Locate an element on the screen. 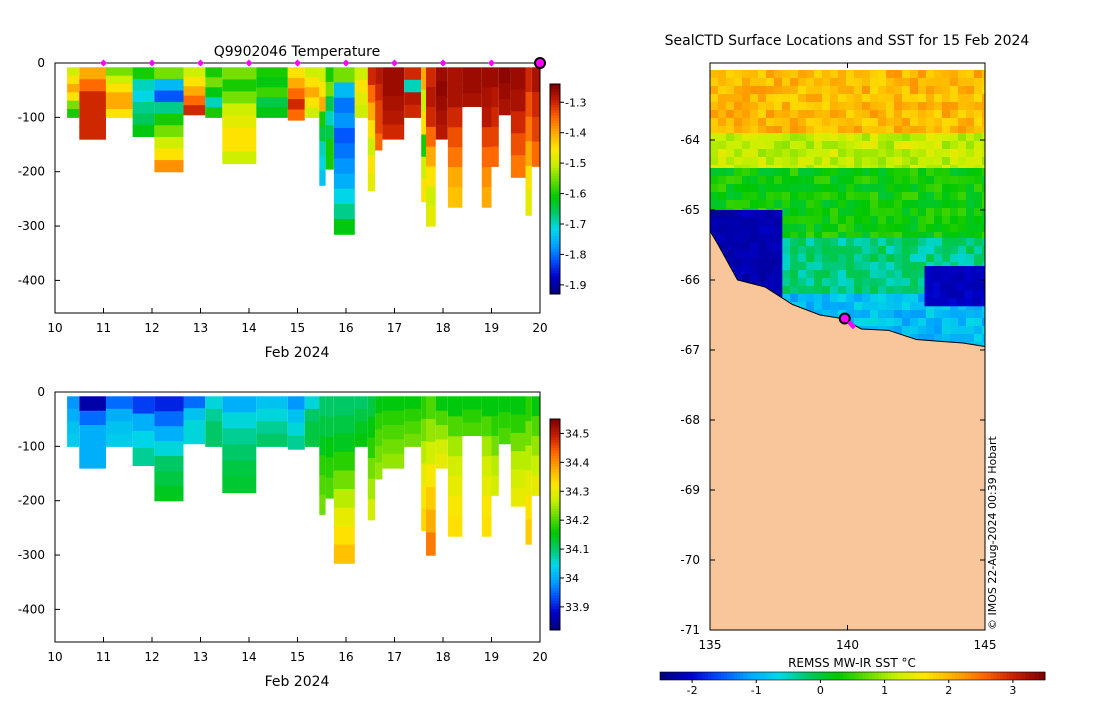  map-y-tick-label: -68 is located at coordinates (690, 420).